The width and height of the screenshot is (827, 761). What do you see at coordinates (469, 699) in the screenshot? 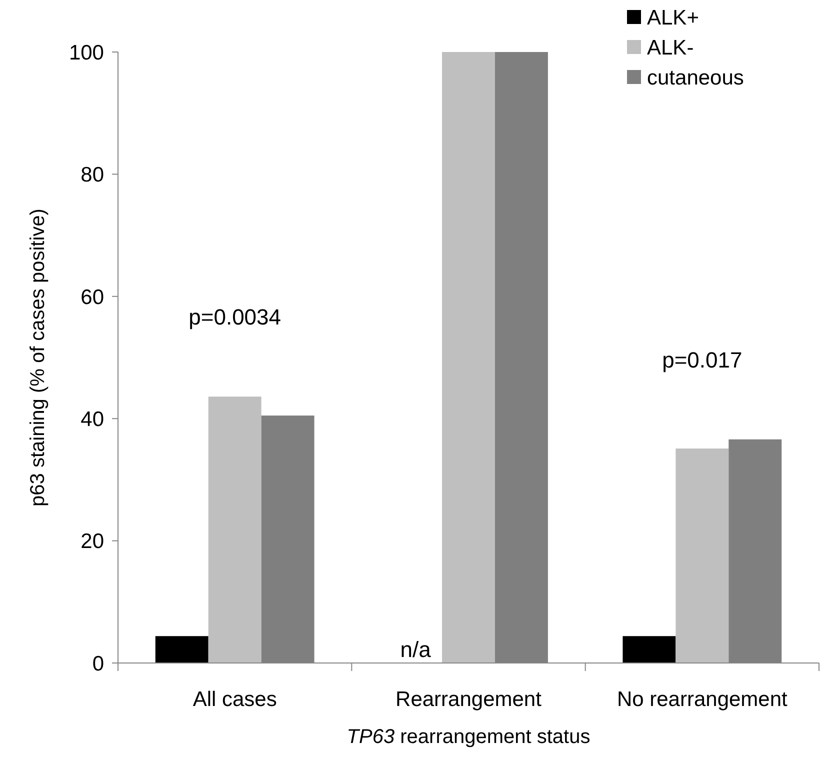
I see `x-tick-label: Rearrangement` at bounding box center [469, 699].